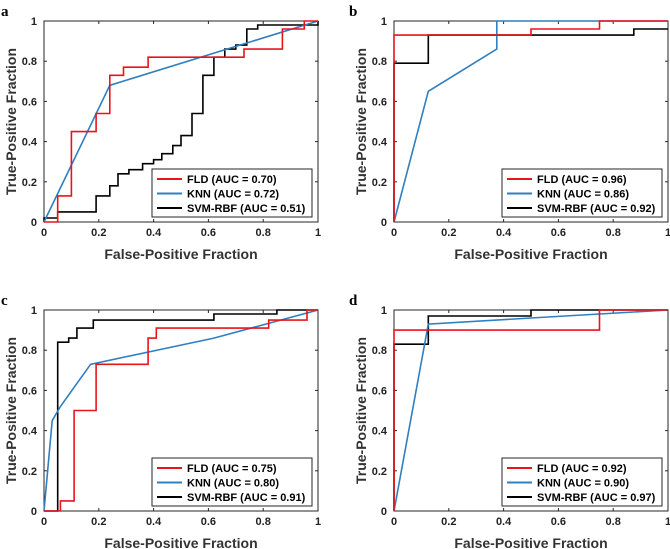 The image size is (670, 549). I want to click on panel-label: a, so click(5, 12).